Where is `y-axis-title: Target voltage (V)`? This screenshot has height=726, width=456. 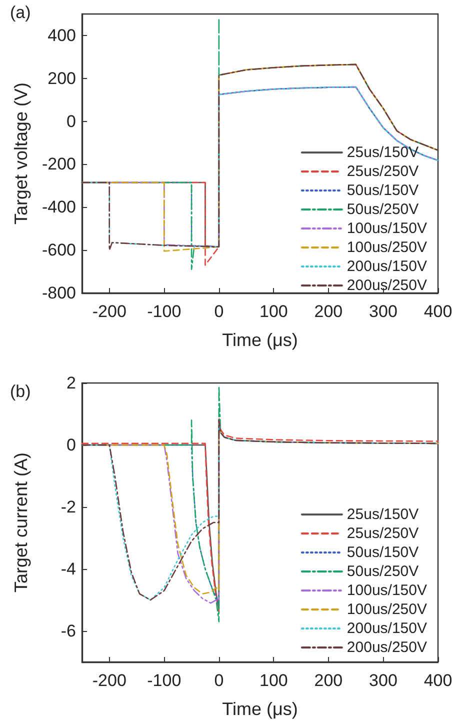 y-axis-title: Target voltage (V) is located at coordinates (21, 153).